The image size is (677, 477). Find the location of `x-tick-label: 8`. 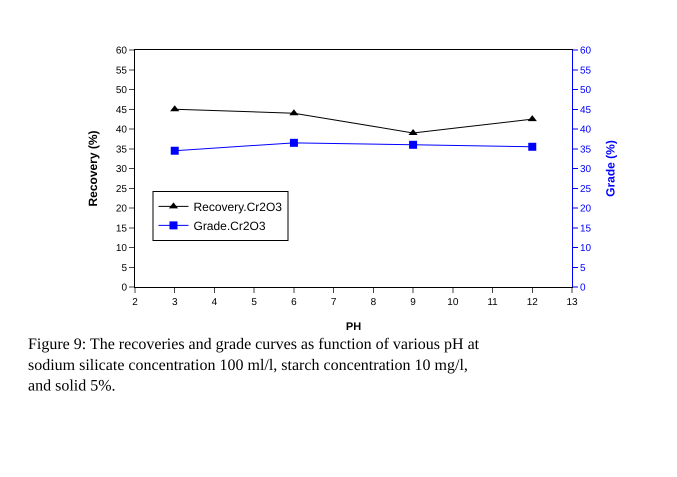

x-tick-label: 8 is located at coordinates (373, 302).